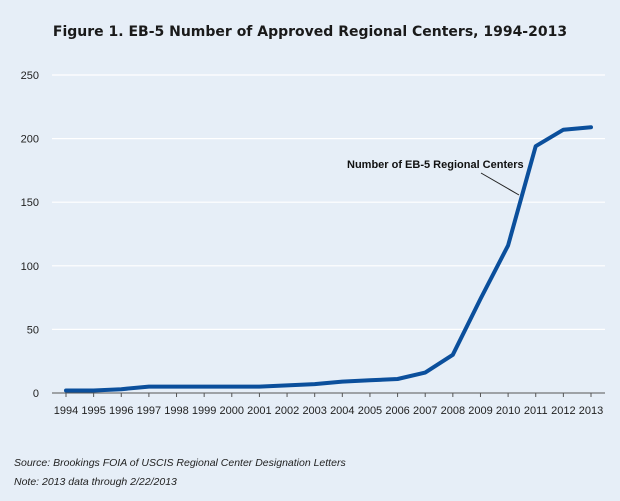 The image size is (620, 501). What do you see at coordinates (259, 411) in the screenshot?
I see `x-tick-label: 2001` at bounding box center [259, 411].